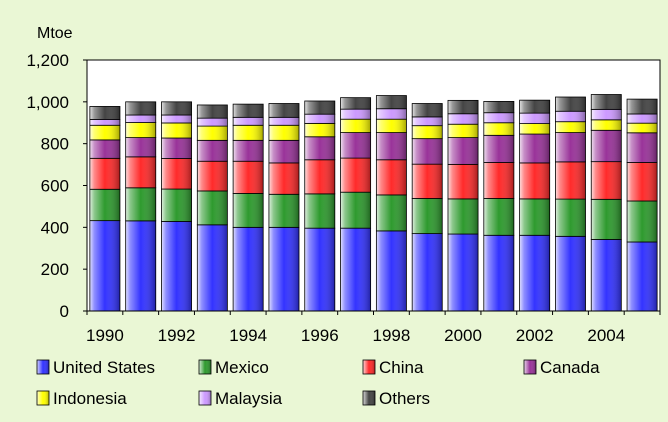 The image size is (668, 422). Describe the element at coordinates (55, 186) in the screenshot. I see `y-tick-label: 600` at that location.